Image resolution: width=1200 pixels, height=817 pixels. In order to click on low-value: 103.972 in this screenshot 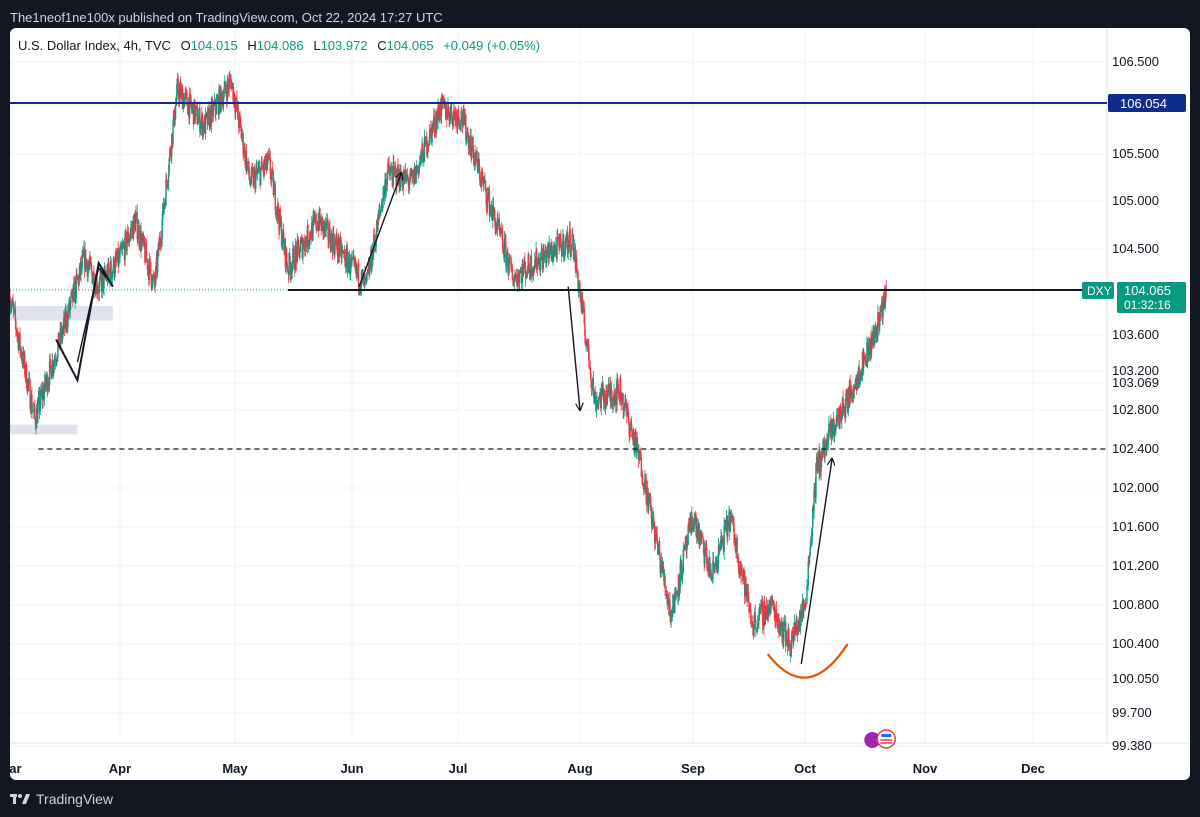, I will do `click(344, 45)`.